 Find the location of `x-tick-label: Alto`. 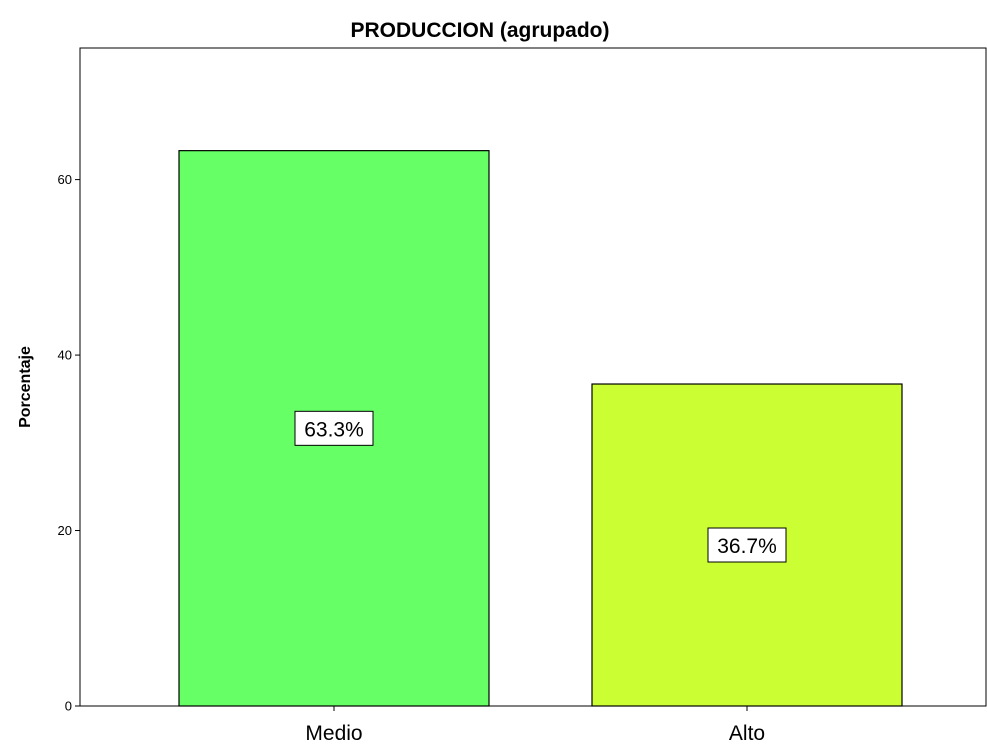

x-tick-label: Alto is located at coordinates (747, 733).